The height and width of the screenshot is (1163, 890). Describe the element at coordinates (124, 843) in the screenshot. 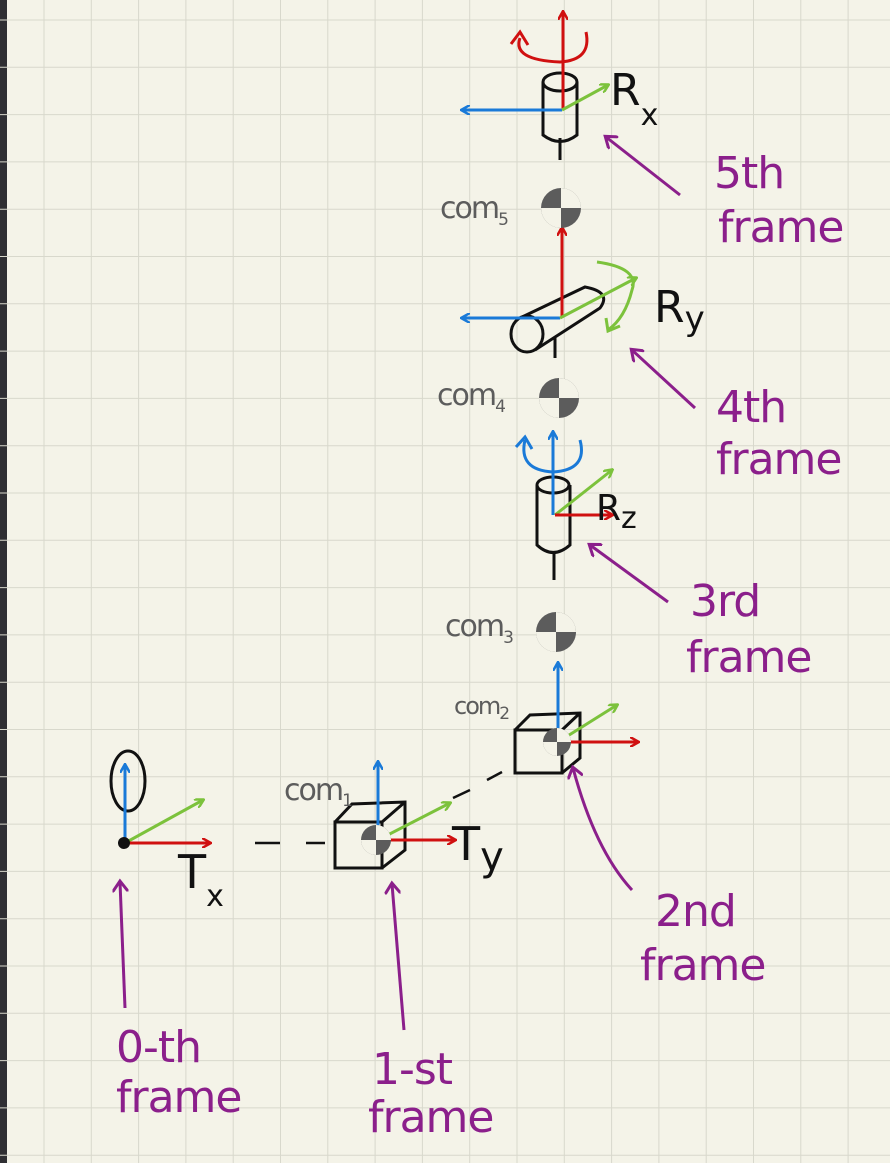

I see `origin-point` at that location.